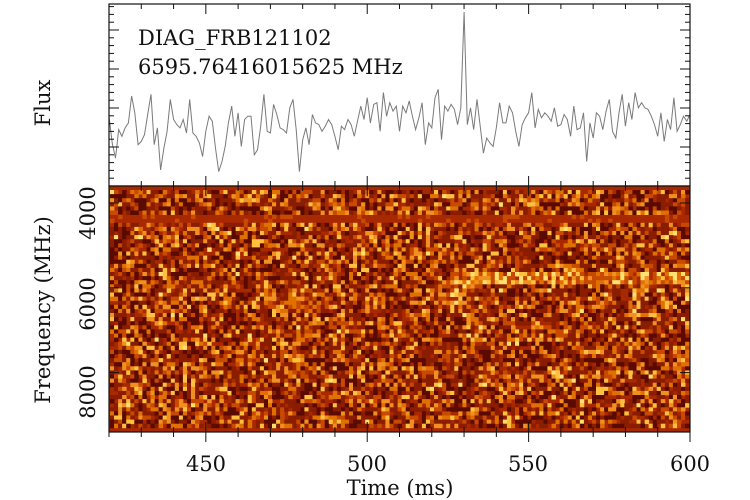 This screenshot has height=500, width=750. What do you see at coordinates (88, 391) in the screenshot?
I see `y-tick-label-8000: 8000` at bounding box center [88, 391].